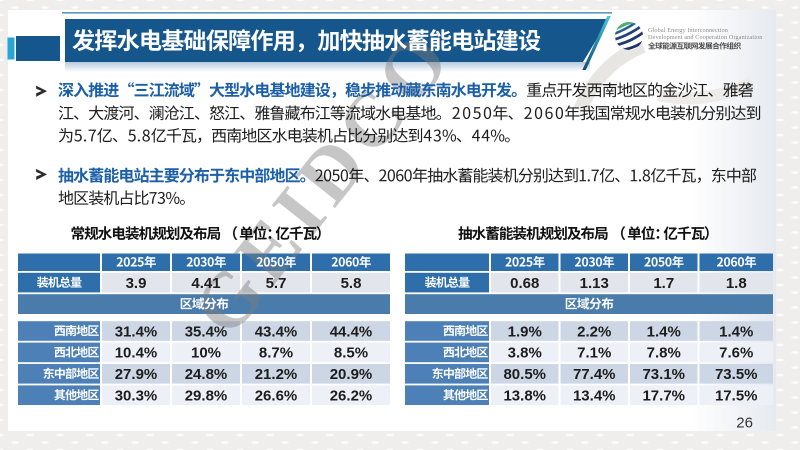  What do you see at coordinates (206, 331) in the screenshot?
I see `svg-text: 35.4%` at bounding box center [206, 331].